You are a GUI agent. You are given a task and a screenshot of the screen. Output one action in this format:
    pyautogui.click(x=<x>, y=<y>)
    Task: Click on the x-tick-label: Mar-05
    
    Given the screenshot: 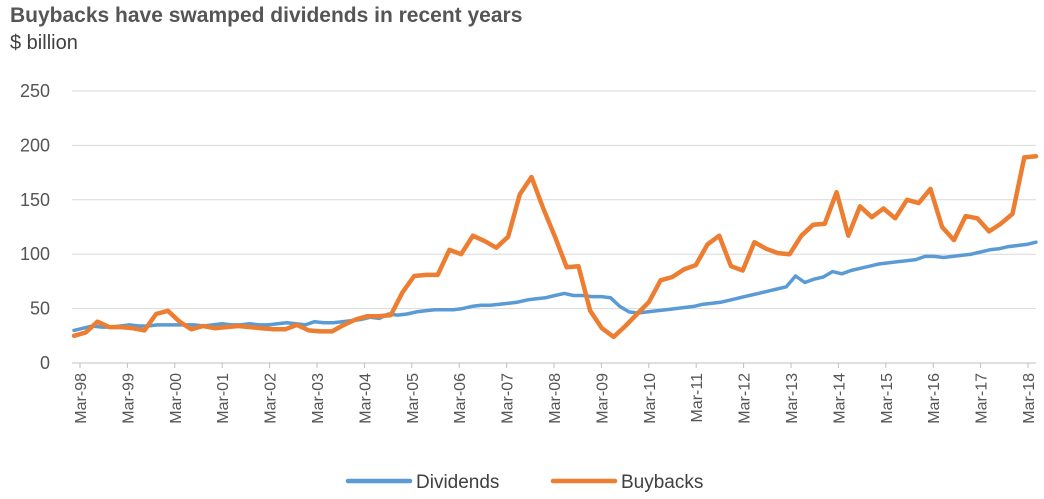 What is the action you would take?
    pyautogui.click(x=413, y=398)
    